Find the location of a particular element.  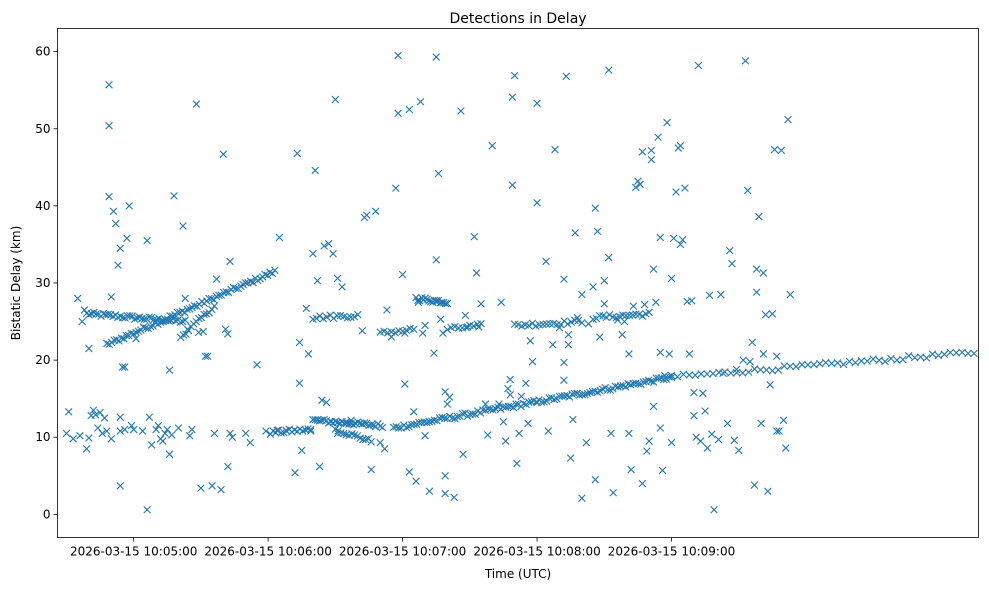

y-tick-label: 50 is located at coordinates (42, 129).